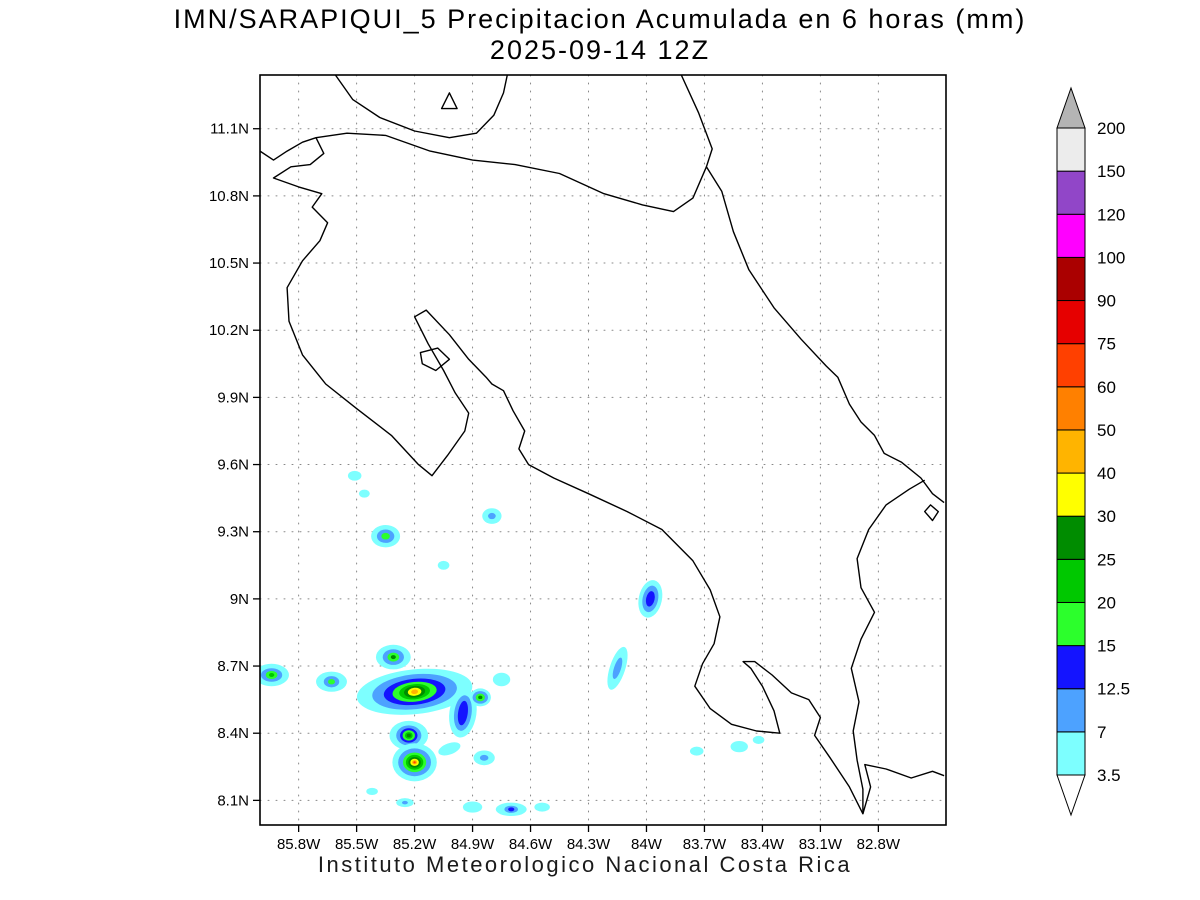  I want to click on y-tick-label: 8.1N, so click(233, 800).